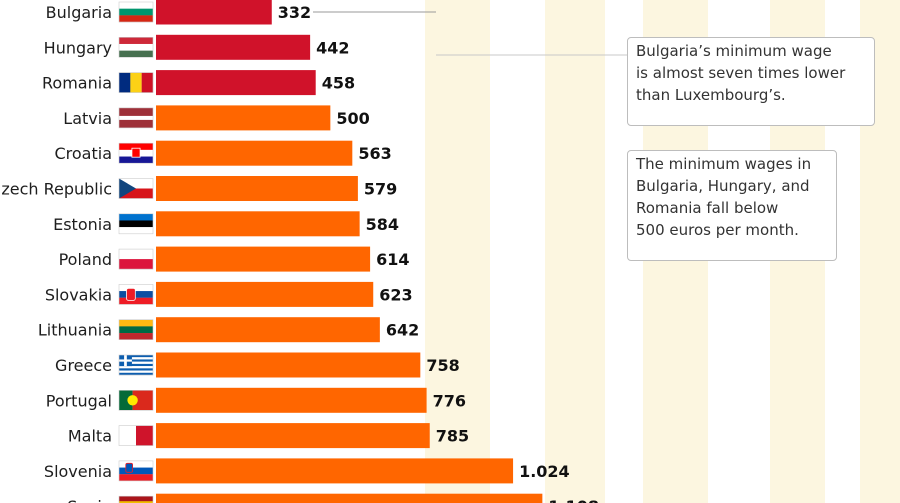 The image size is (900, 503). I want to click on value-label: 332, so click(294, 12).